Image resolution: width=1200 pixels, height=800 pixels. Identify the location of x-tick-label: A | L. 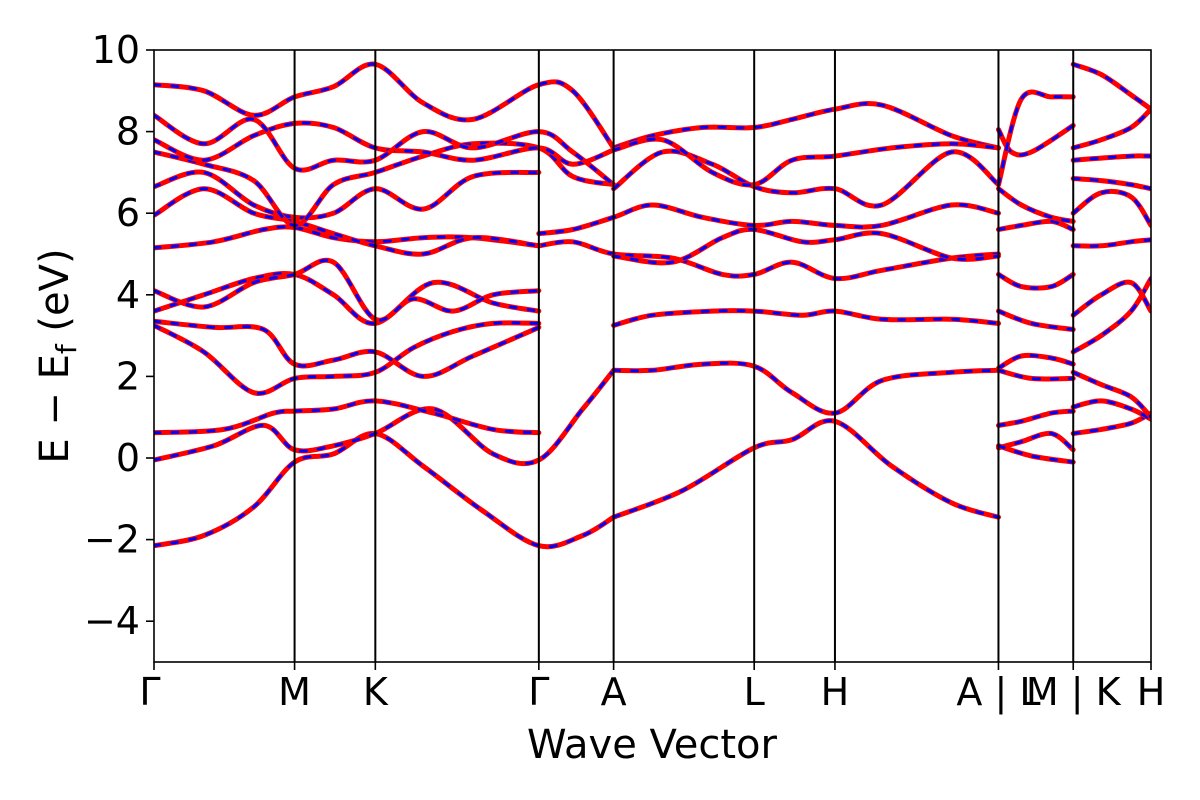
(998, 692).